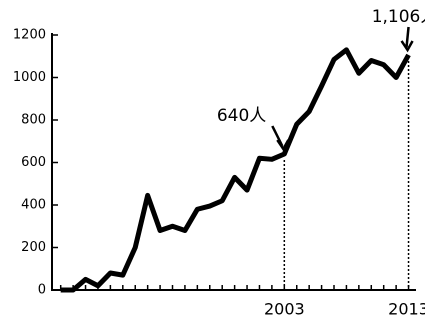  I want to click on y-tick-label: 800, so click(33, 120).